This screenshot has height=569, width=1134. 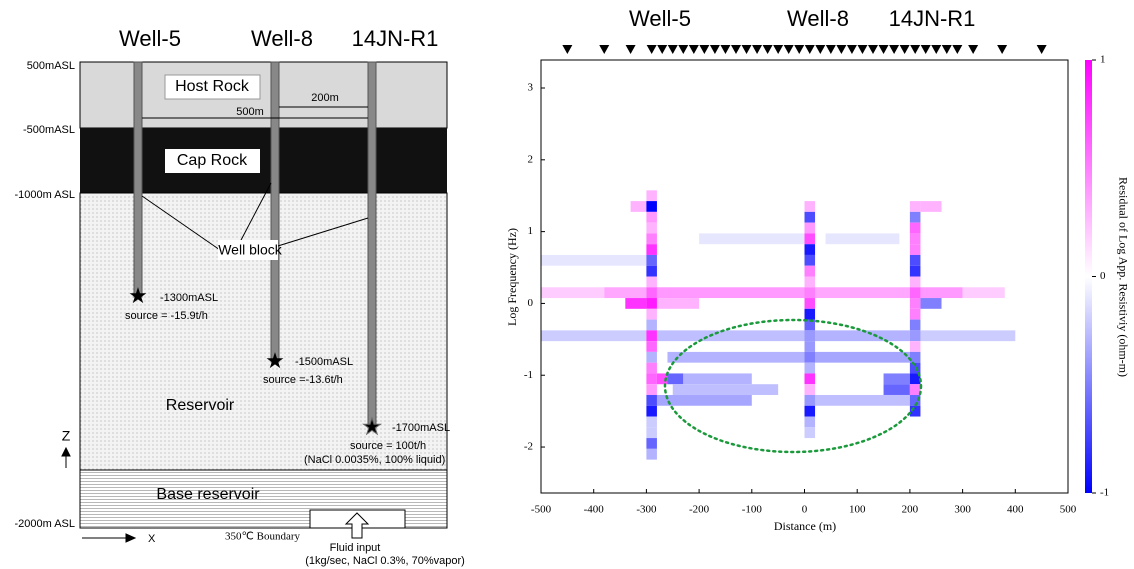 I want to click on input-arrow, so click(x=357, y=525).